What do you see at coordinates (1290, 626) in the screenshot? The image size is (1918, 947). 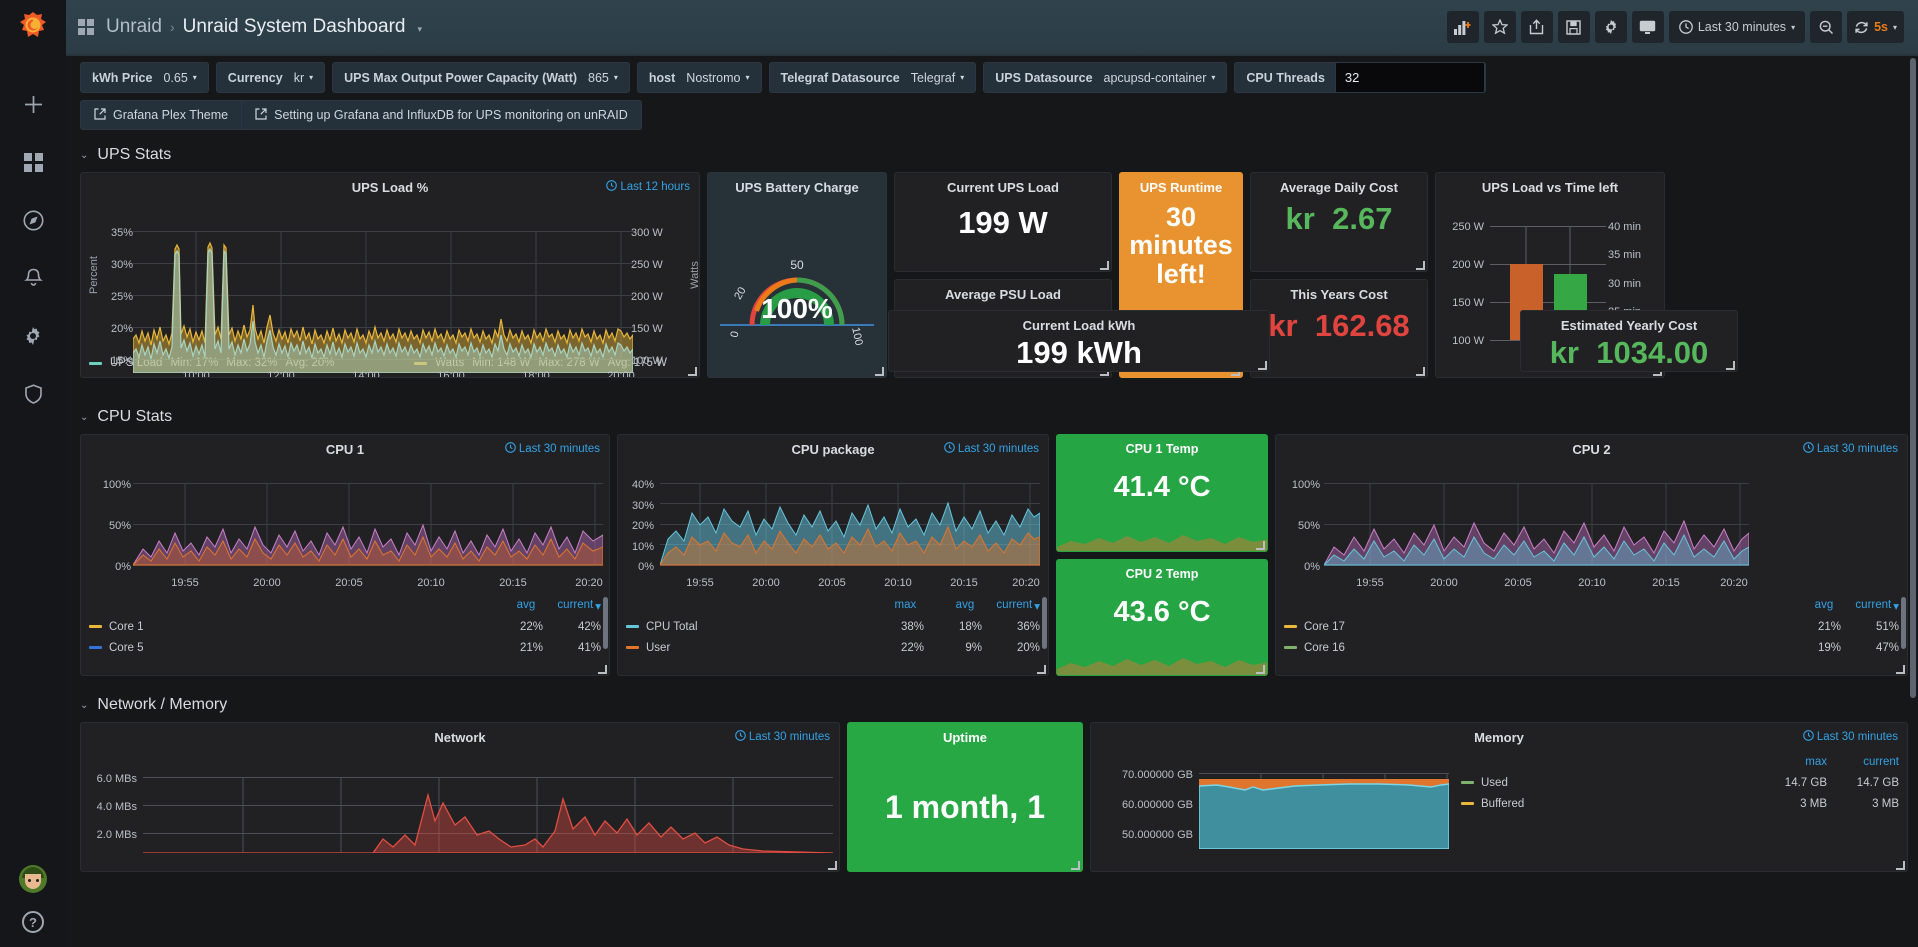 I see `legend-swatch` at bounding box center [1290, 626].